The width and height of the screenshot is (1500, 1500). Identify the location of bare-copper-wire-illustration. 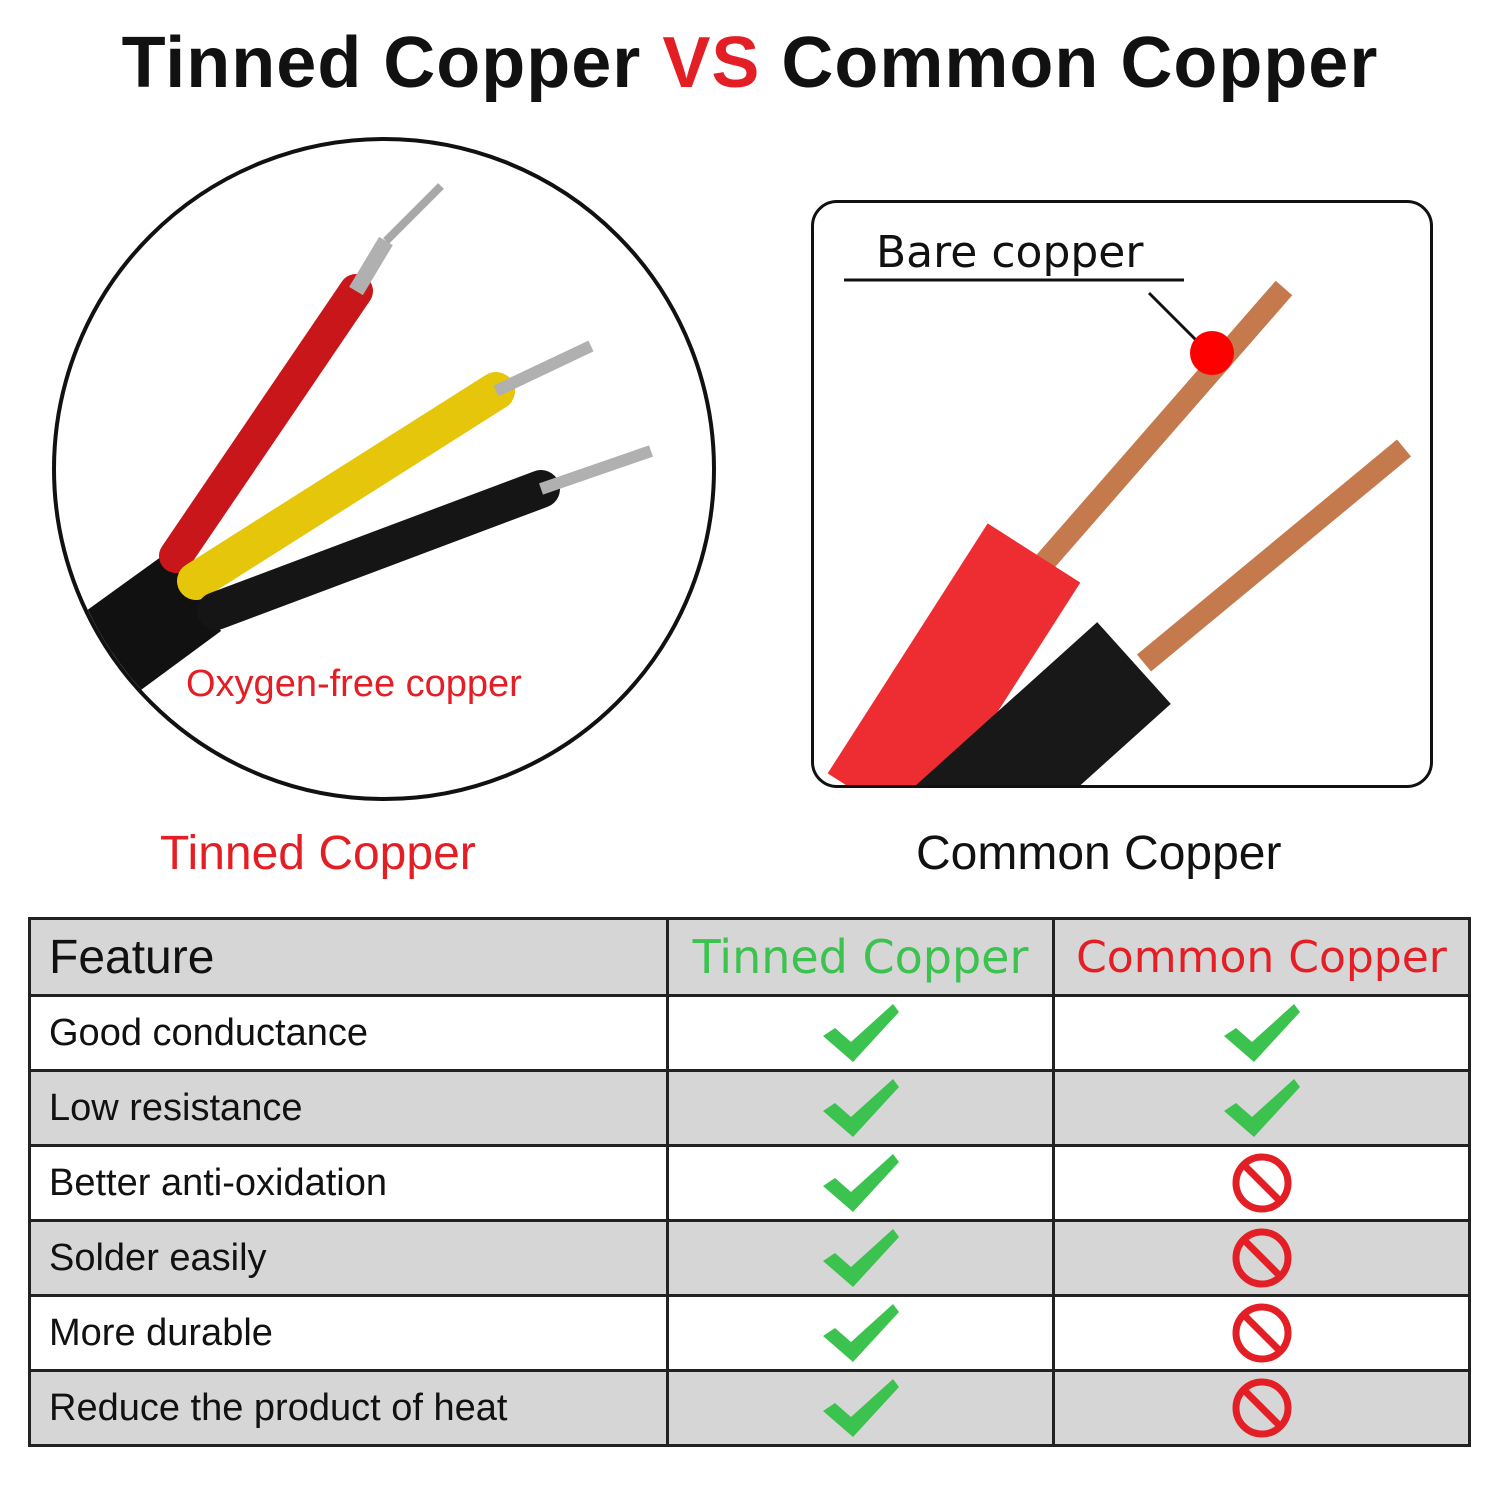
(1119, 531).